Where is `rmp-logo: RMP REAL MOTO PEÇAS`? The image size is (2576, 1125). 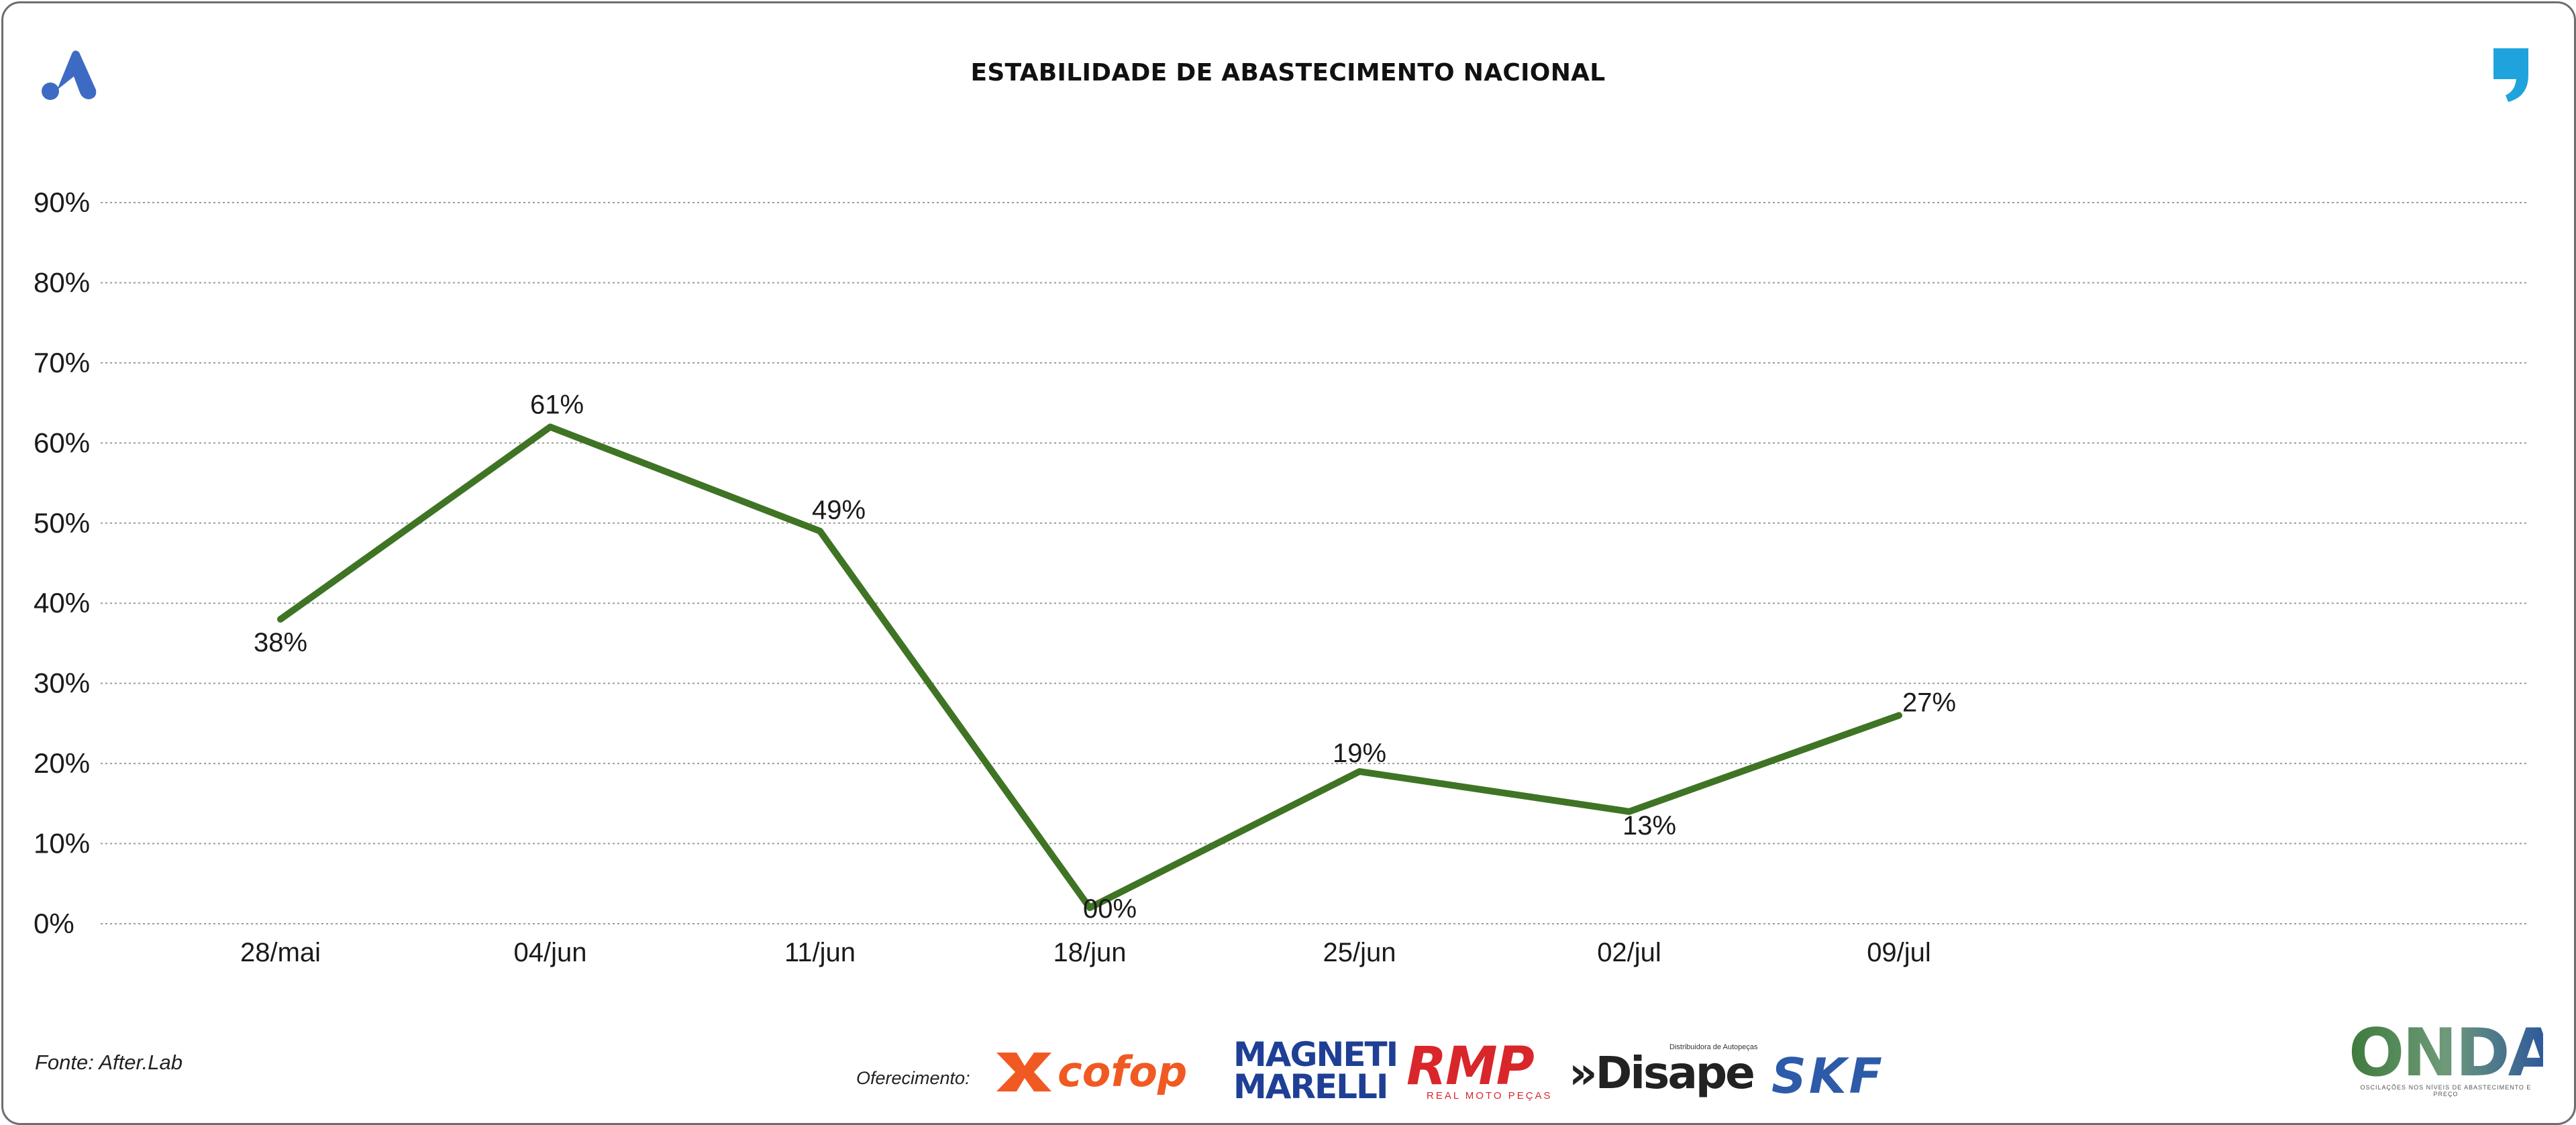 rmp-logo: RMP REAL MOTO PEÇAS is located at coordinates (1479, 1069).